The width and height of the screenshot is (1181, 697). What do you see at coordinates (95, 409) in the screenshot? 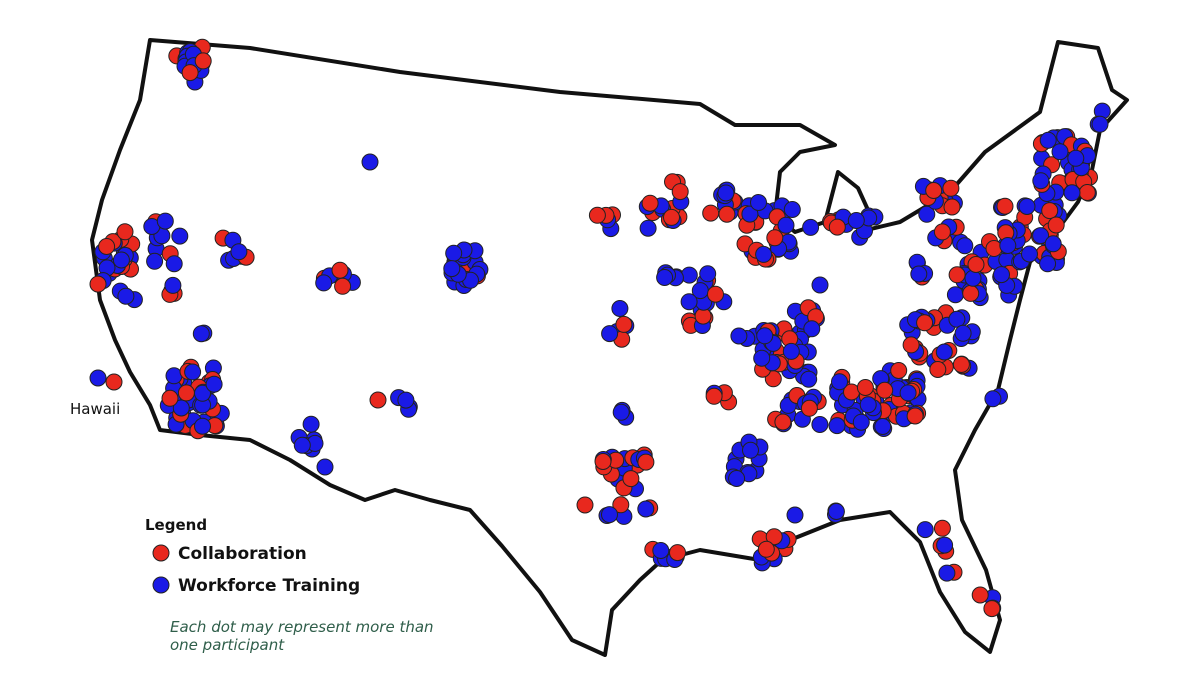
I see `hawaii-label: Hawaii` at bounding box center [95, 409].